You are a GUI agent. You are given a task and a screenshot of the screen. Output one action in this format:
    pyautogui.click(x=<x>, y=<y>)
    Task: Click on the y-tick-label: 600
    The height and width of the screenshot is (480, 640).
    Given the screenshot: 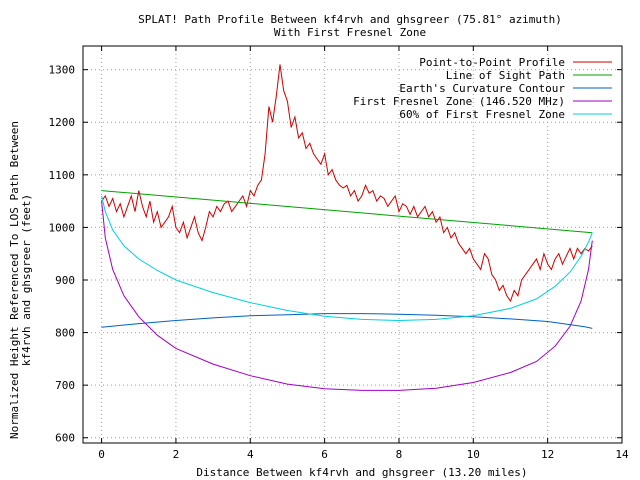 What is the action you would take?
    pyautogui.click(x=65, y=438)
    